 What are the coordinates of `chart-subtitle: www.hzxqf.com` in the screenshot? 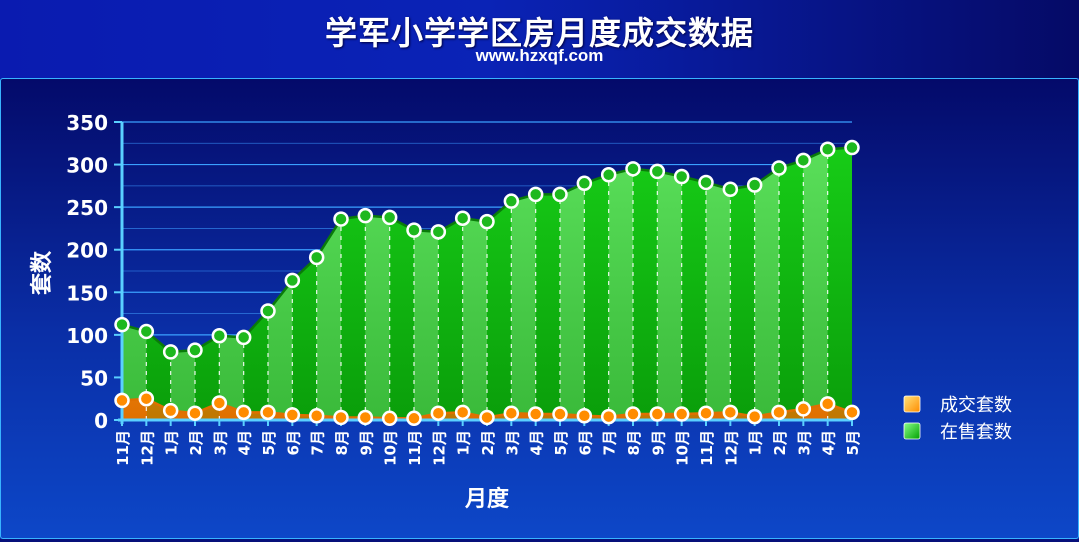 It's located at (539, 55).